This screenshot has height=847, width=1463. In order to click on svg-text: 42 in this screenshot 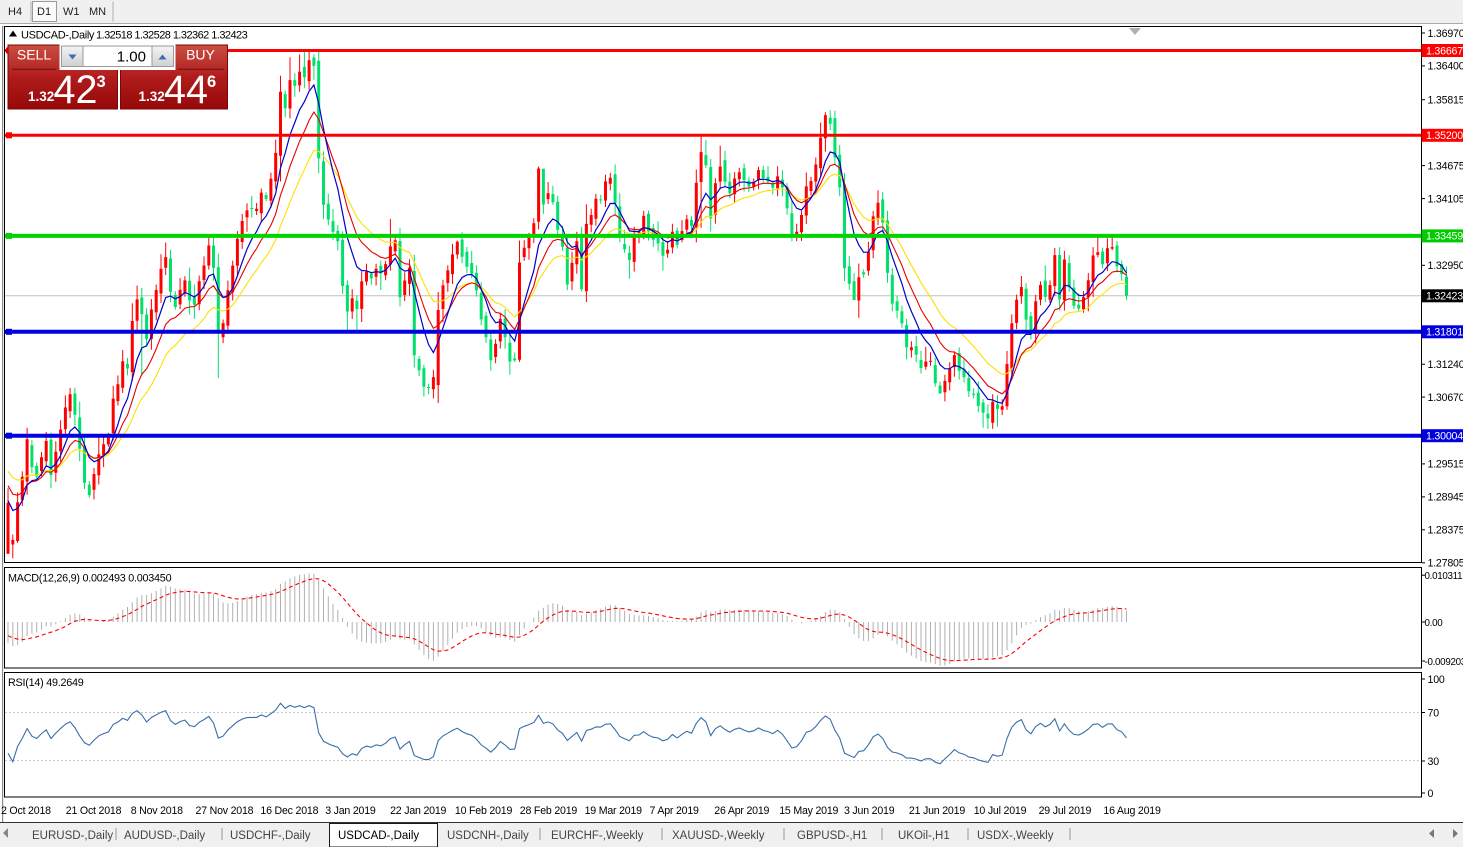, I will do `click(76, 90)`.